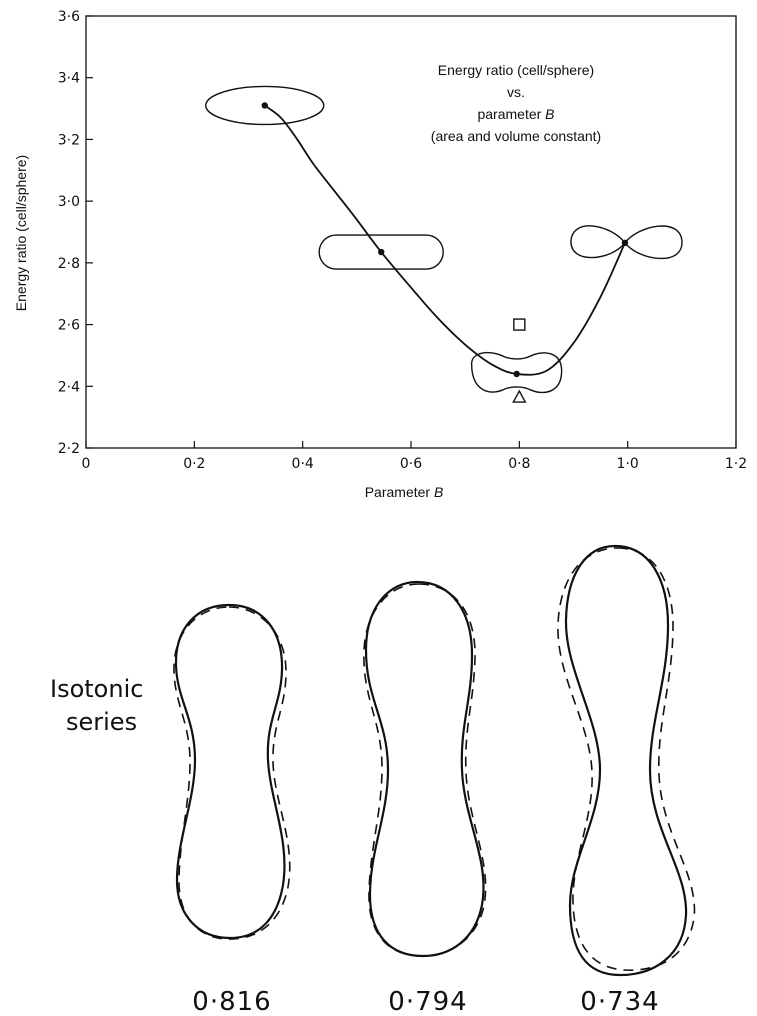  What do you see at coordinates (736, 464) in the screenshot?
I see `x-tick-label: 1·2` at bounding box center [736, 464].